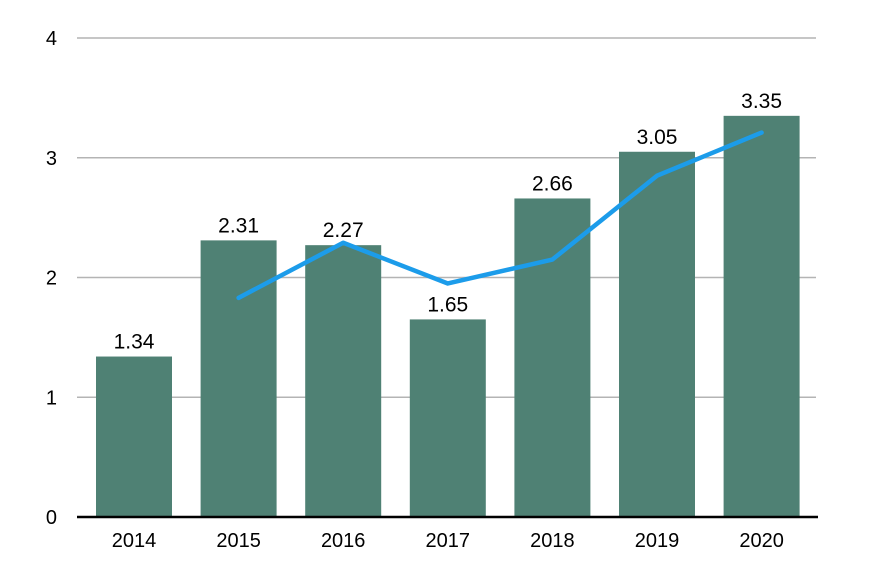  Describe the element at coordinates (657, 334) in the screenshot. I see `bar-2019` at that location.